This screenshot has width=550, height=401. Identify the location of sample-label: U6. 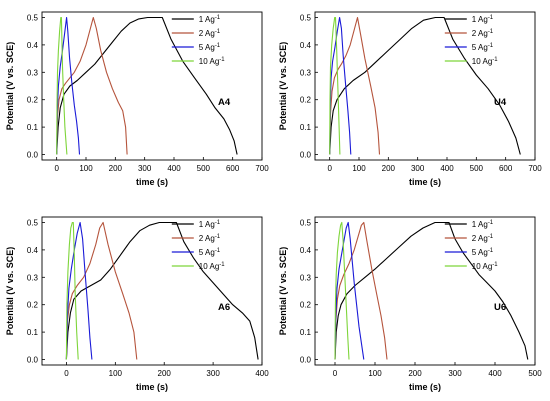
(500, 307).